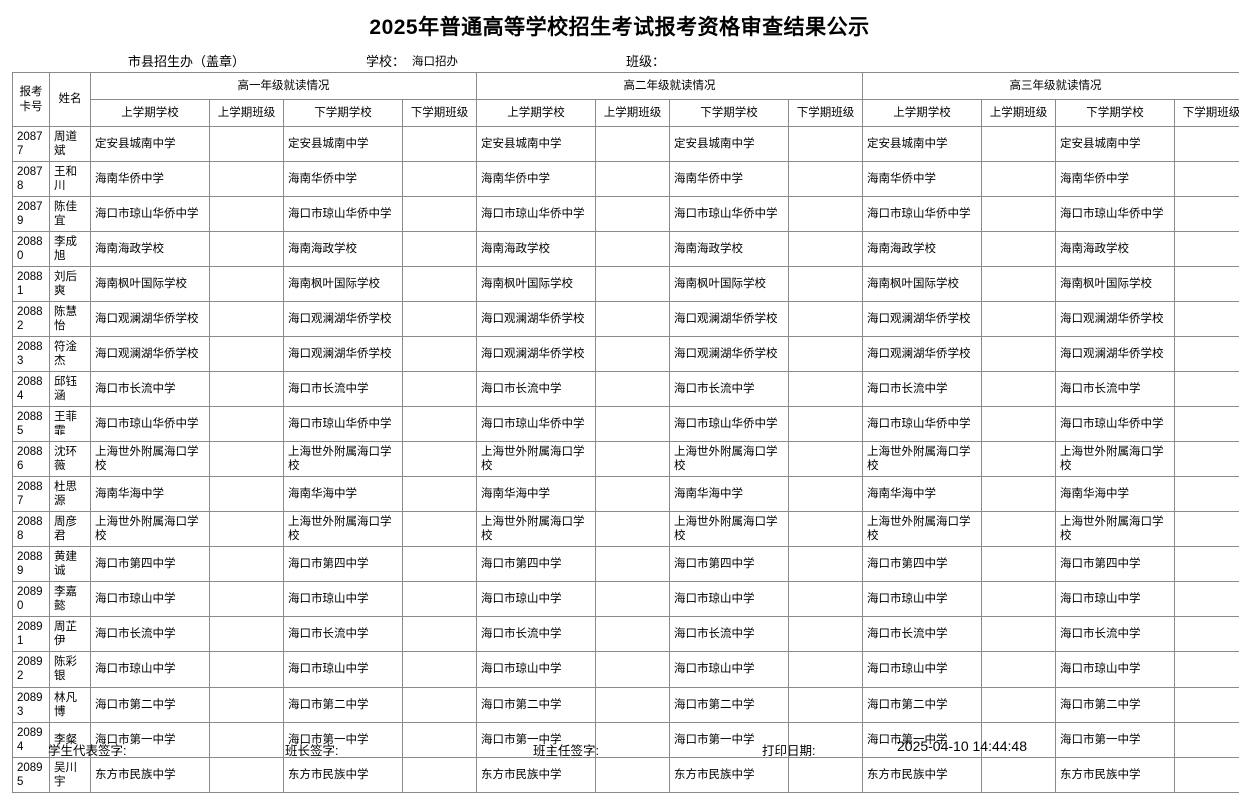  What do you see at coordinates (31, 319) in the screenshot?
I see `cell-card-no: 20882` at bounding box center [31, 319].